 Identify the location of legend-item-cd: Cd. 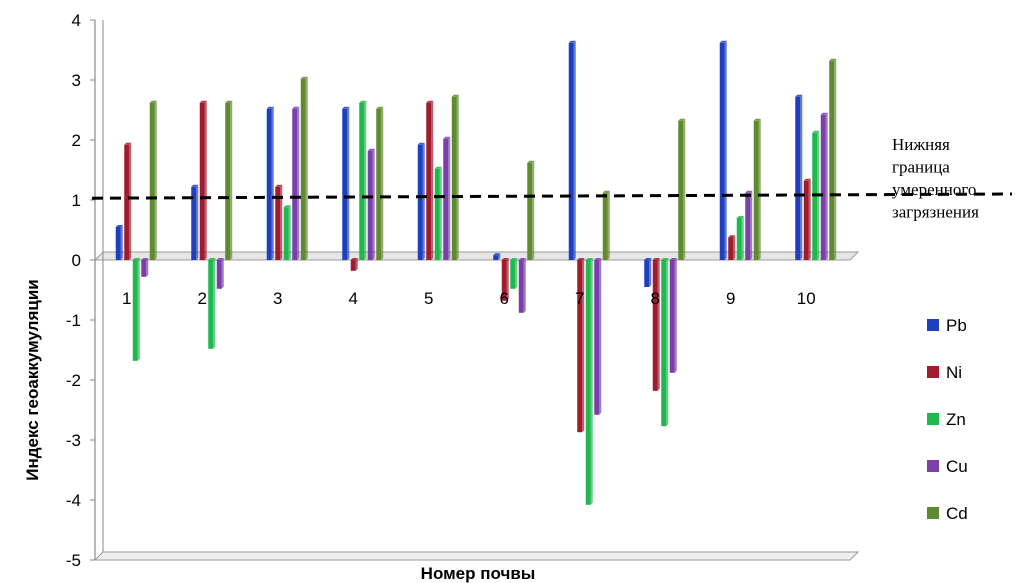
(947, 513).